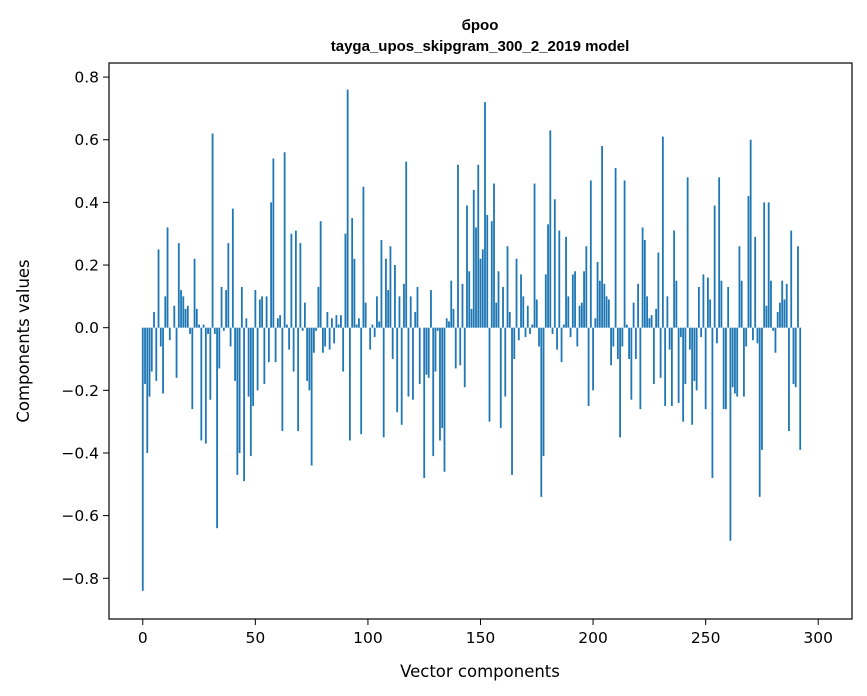 The image size is (867, 696). What do you see at coordinates (86, 78) in the screenshot?
I see `y-tick-label: 0.8` at bounding box center [86, 78].